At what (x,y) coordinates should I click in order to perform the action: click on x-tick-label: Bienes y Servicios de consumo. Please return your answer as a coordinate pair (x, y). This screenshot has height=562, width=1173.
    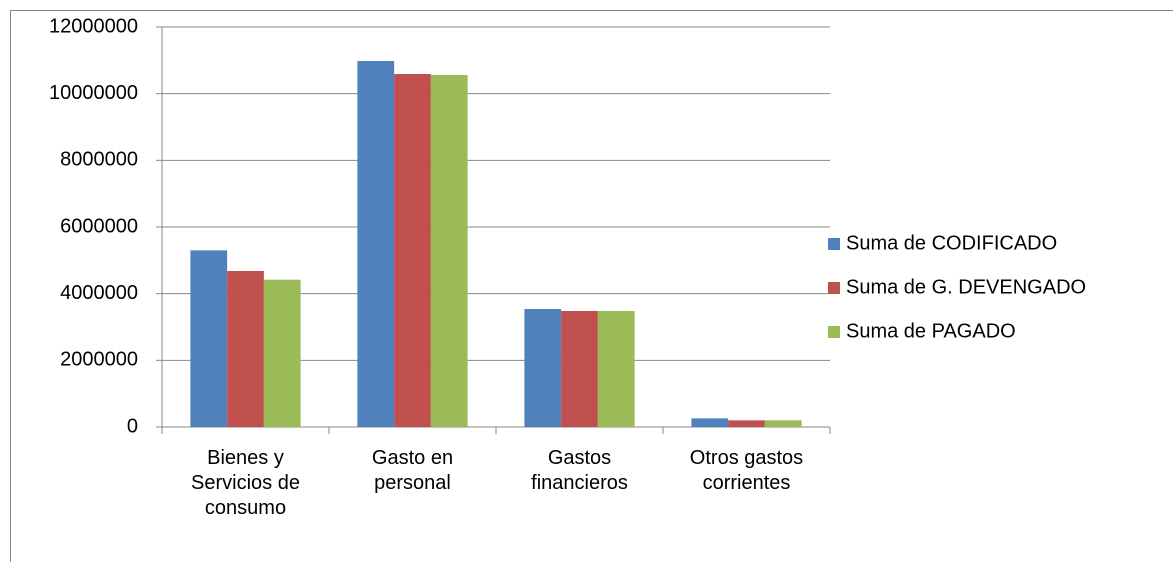
    Looking at the image, I should click on (245, 483).